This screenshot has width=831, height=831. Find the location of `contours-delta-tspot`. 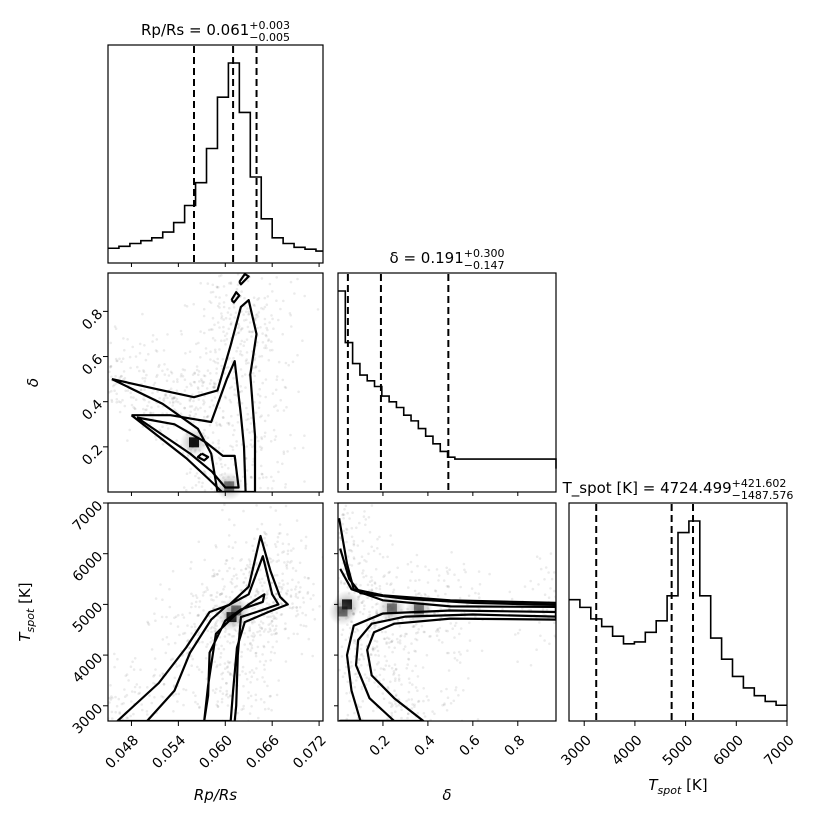

contours-delta-tspot is located at coordinates (447, 619).